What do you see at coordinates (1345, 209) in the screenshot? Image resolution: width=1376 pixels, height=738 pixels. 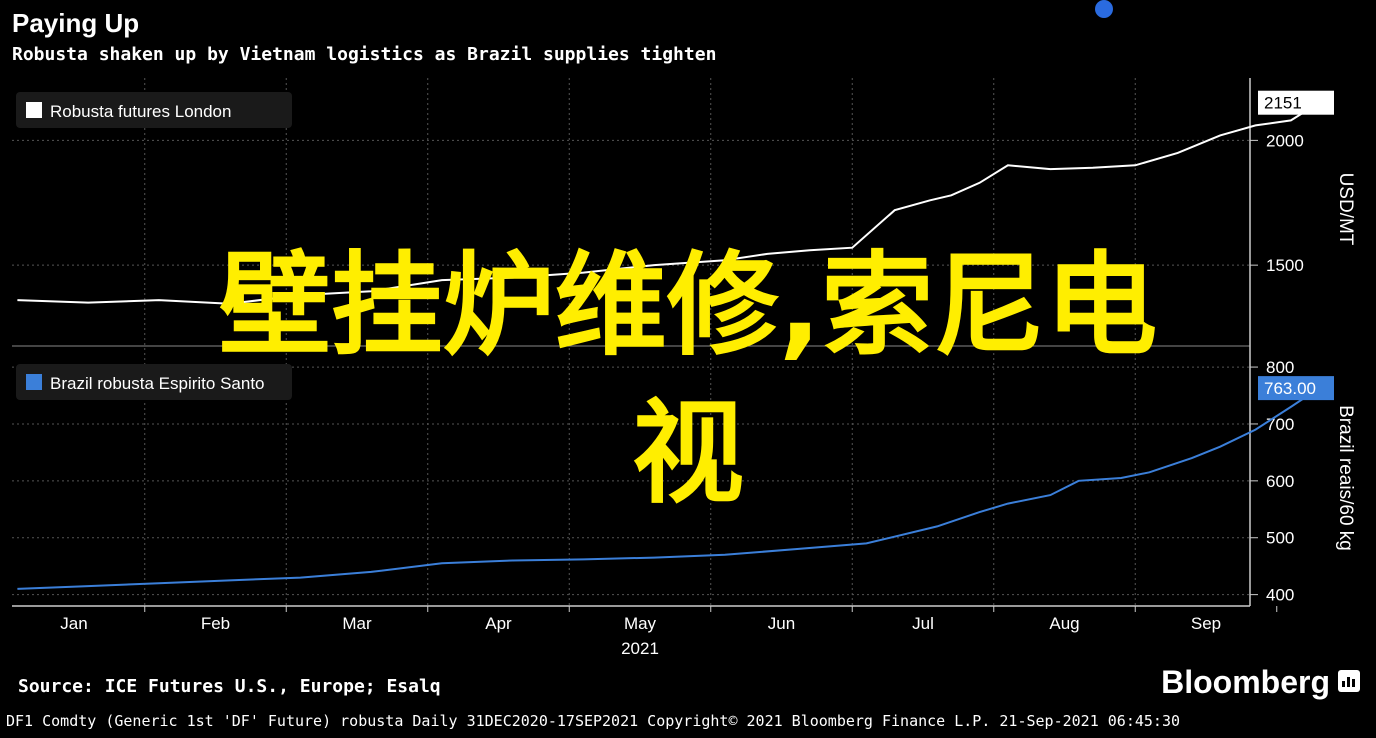 I see `y-axis-title: USD/MT` at bounding box center [1345, 209].